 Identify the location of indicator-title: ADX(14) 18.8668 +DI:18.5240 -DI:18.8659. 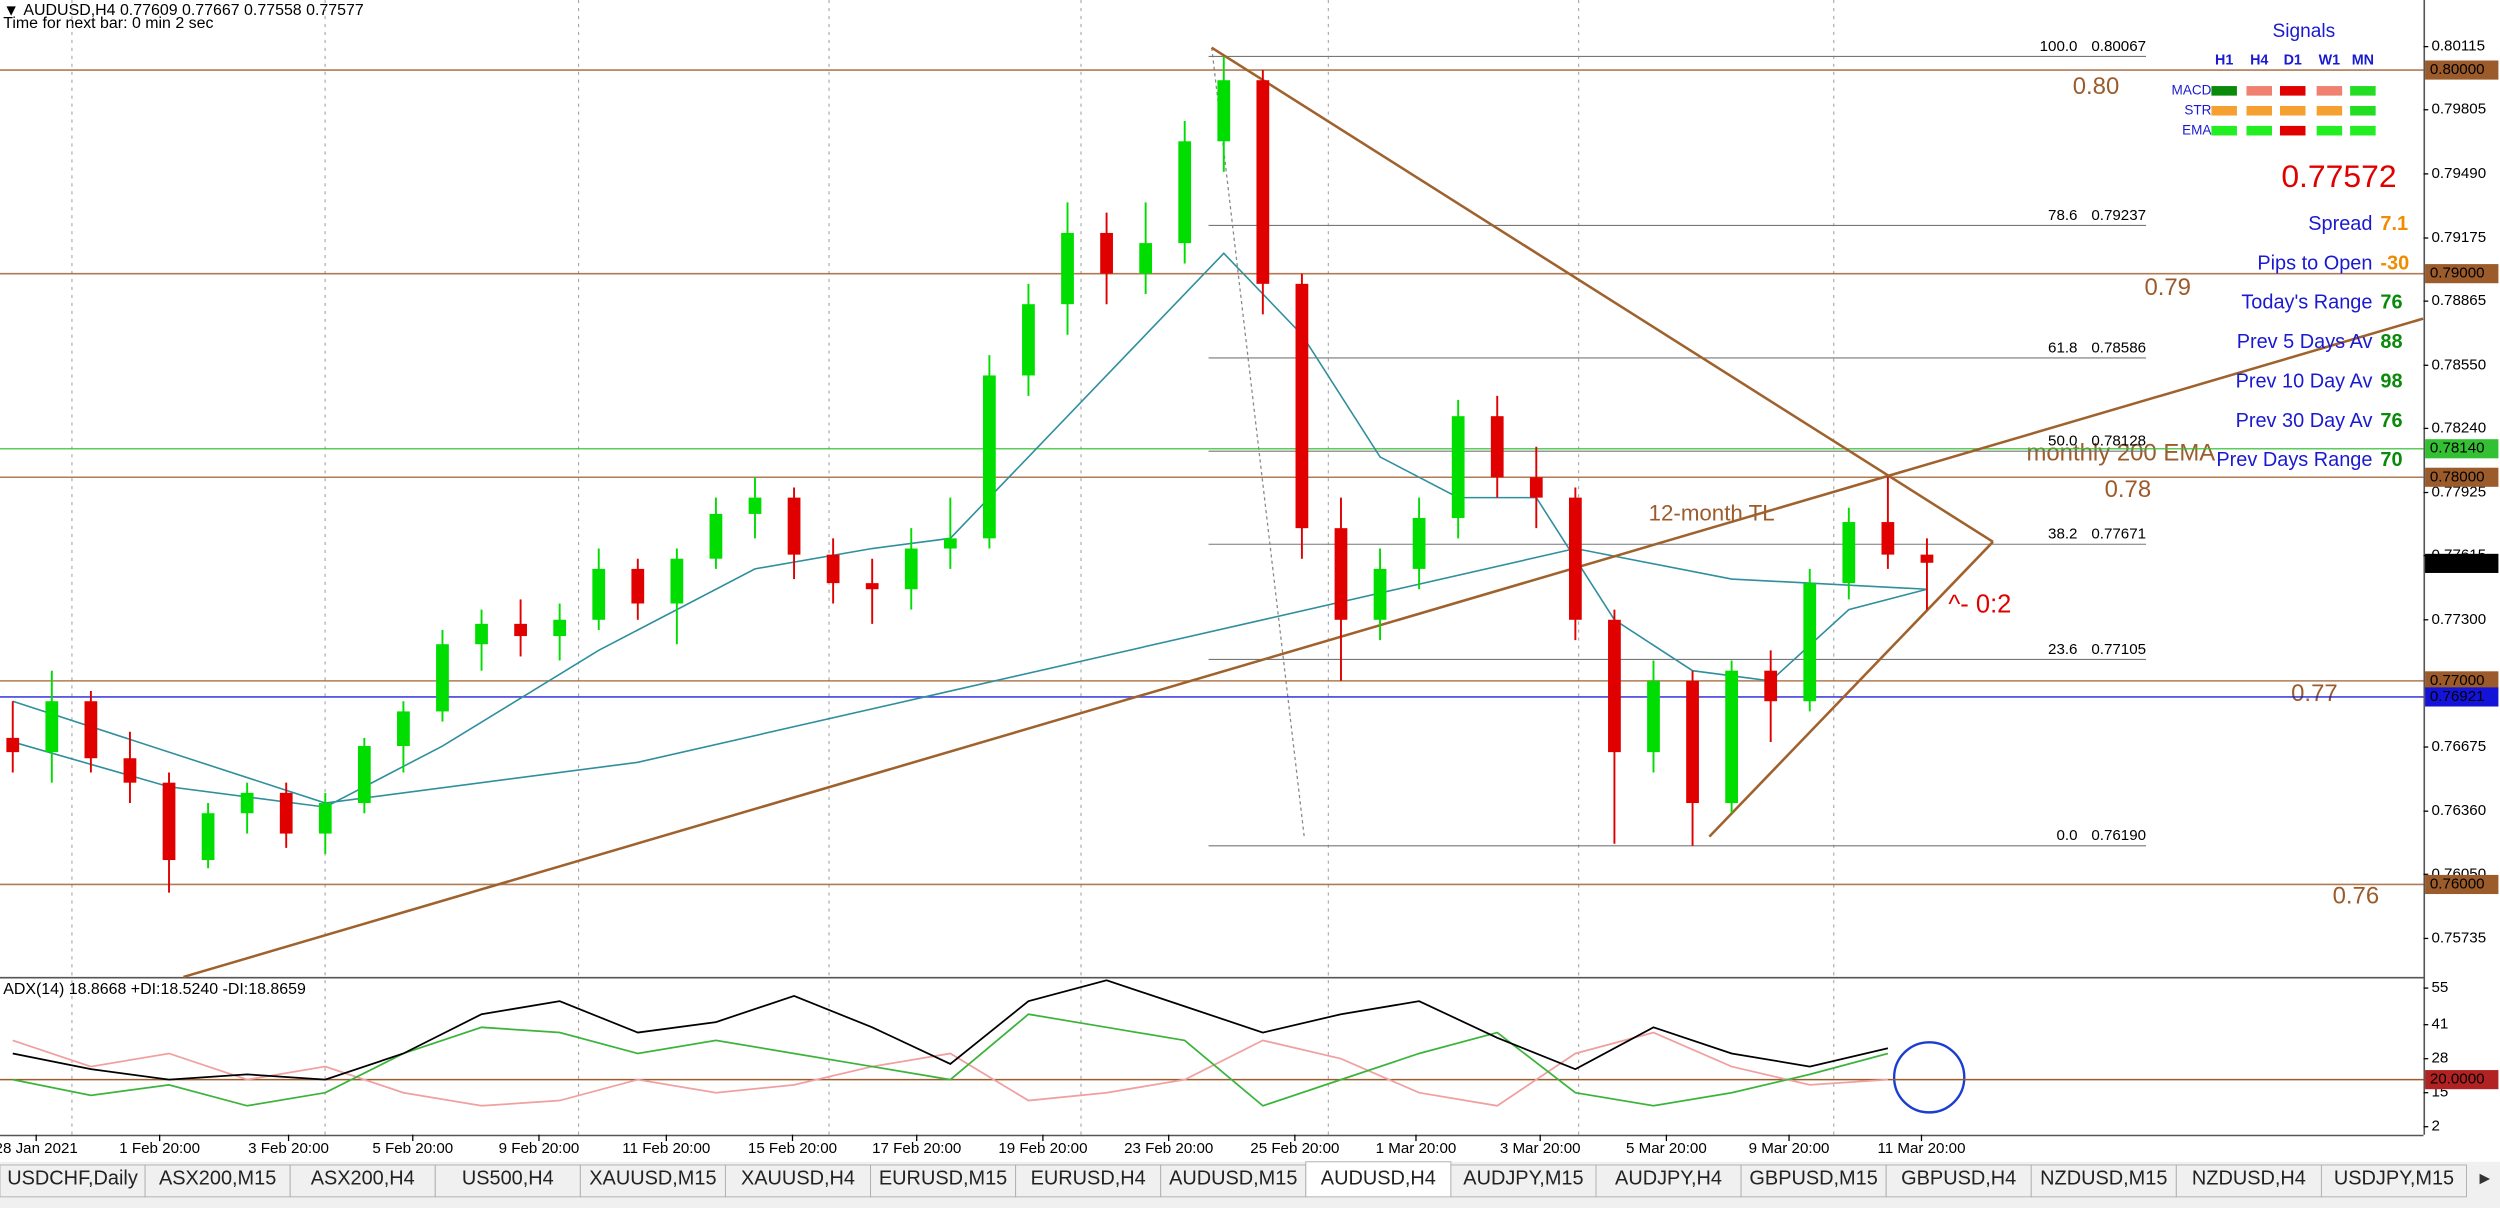
(154, 989).